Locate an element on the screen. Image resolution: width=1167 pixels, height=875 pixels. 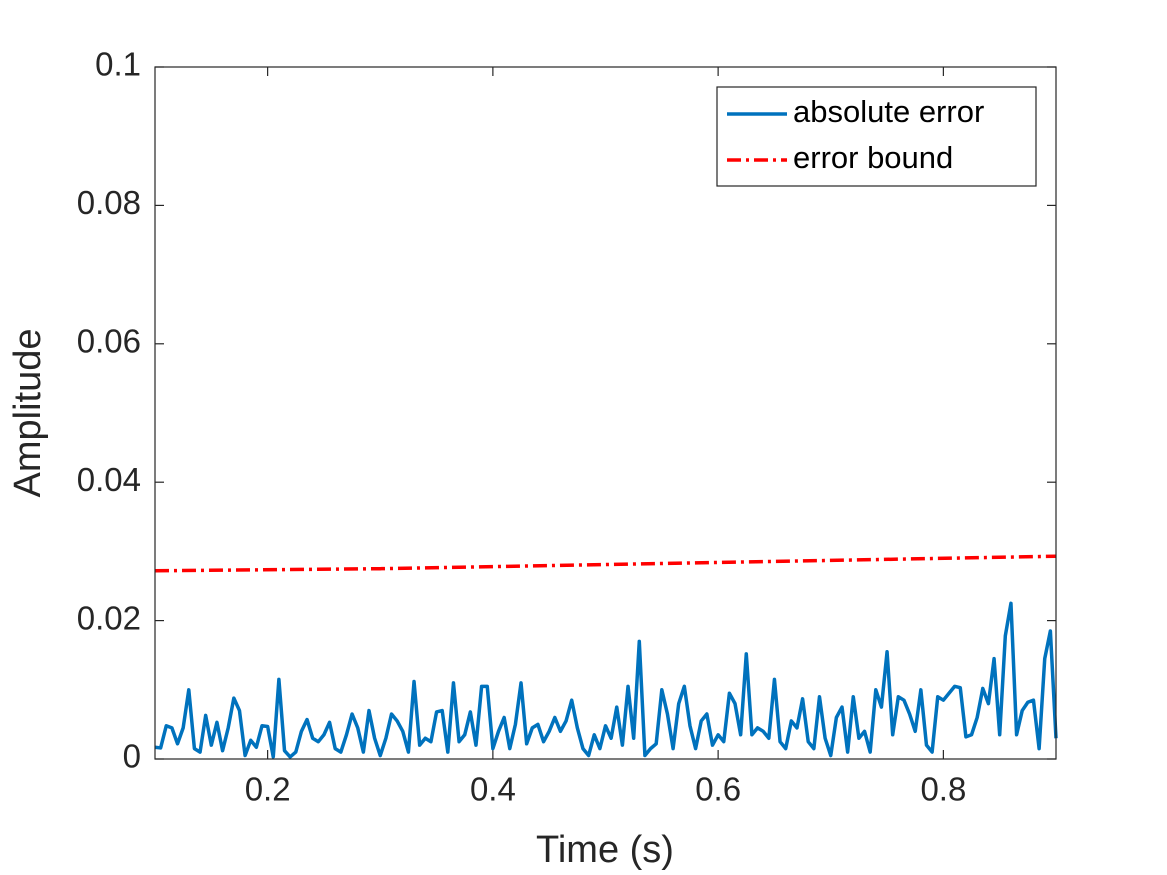
x-tick-label: 0.4 is located at coordinates (493, 789).